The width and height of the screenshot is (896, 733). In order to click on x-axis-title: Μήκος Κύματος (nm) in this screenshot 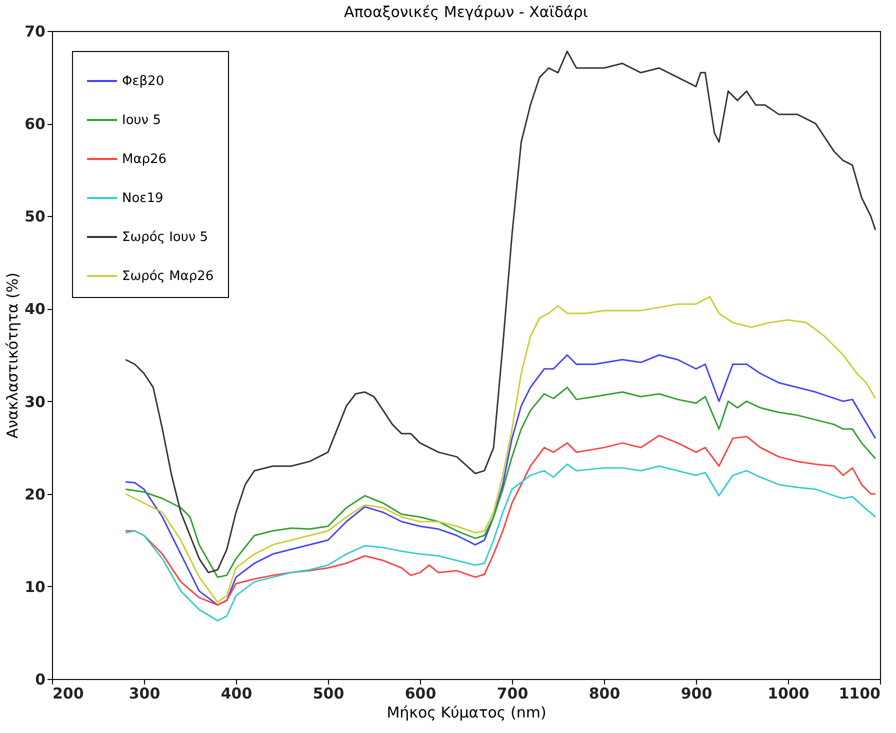, I will do `click(466, 713)`.